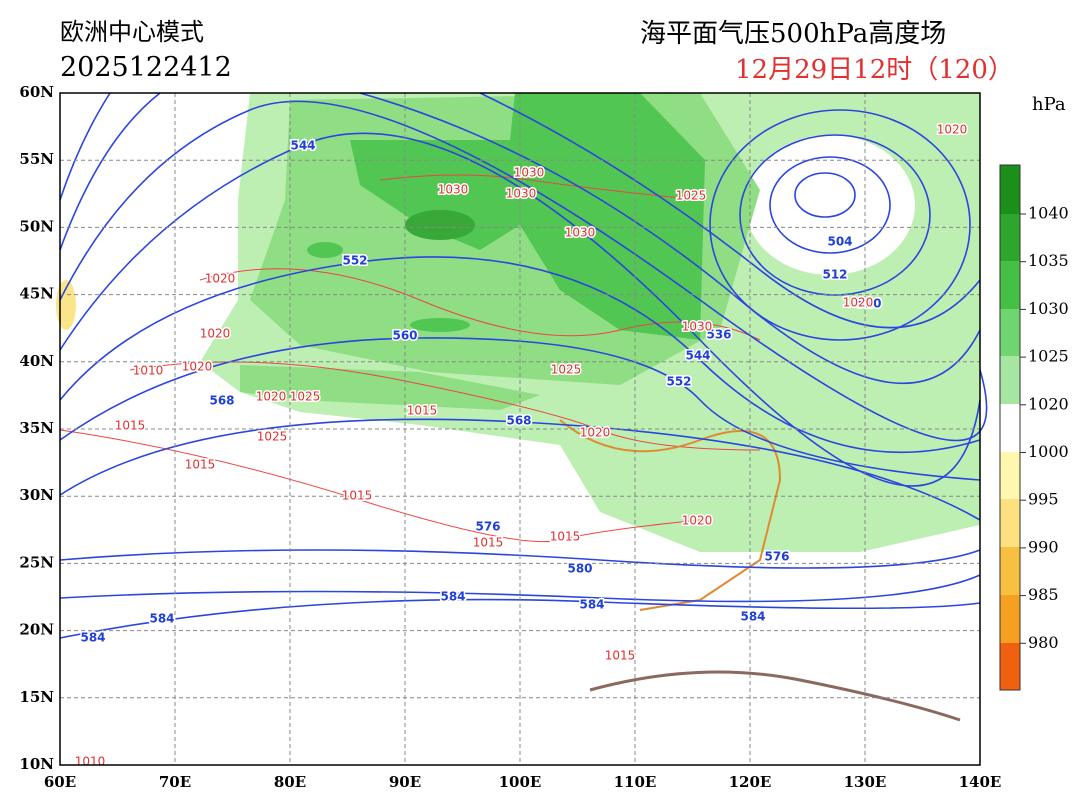 The height and width of the screenshot is (810, 1080). Describe the element at coordinates (834, 275) in the screenshot. I see `height-label: 512` at that location.